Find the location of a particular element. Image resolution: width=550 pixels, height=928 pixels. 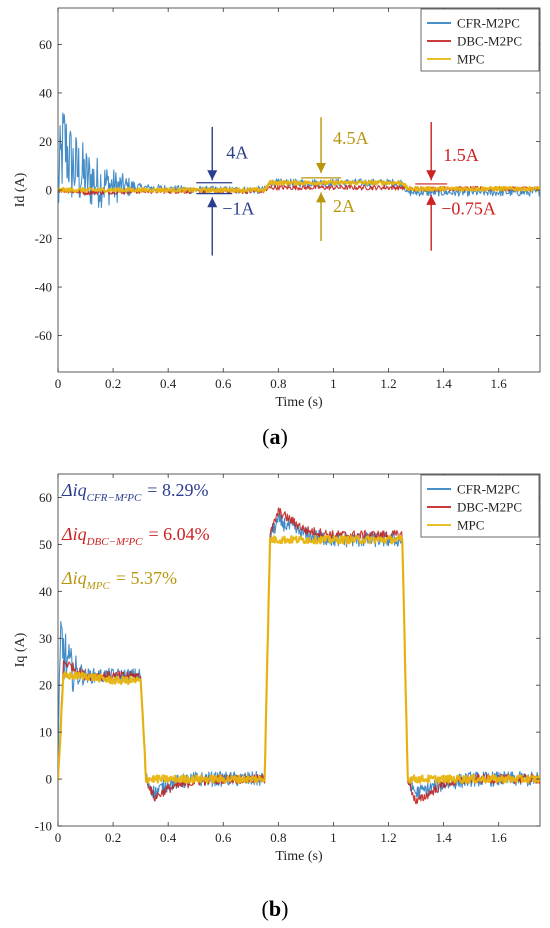

annot-value: = 6.04% is located at coordinates (179, 534).